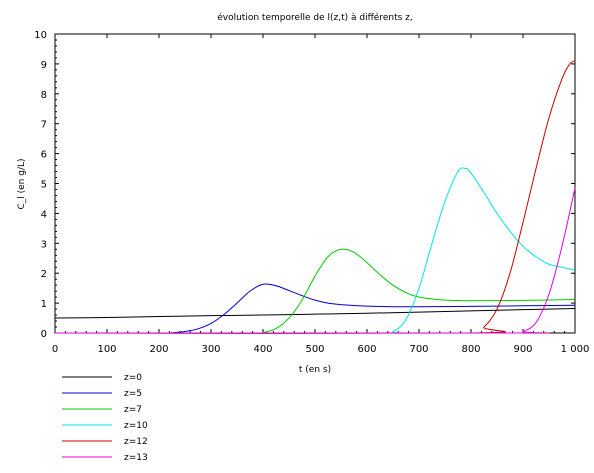  What do you see at coordinates (575, 349) in the screenshot?
I see `x-tick-label: 1 000` at bounding box center [575, 349].